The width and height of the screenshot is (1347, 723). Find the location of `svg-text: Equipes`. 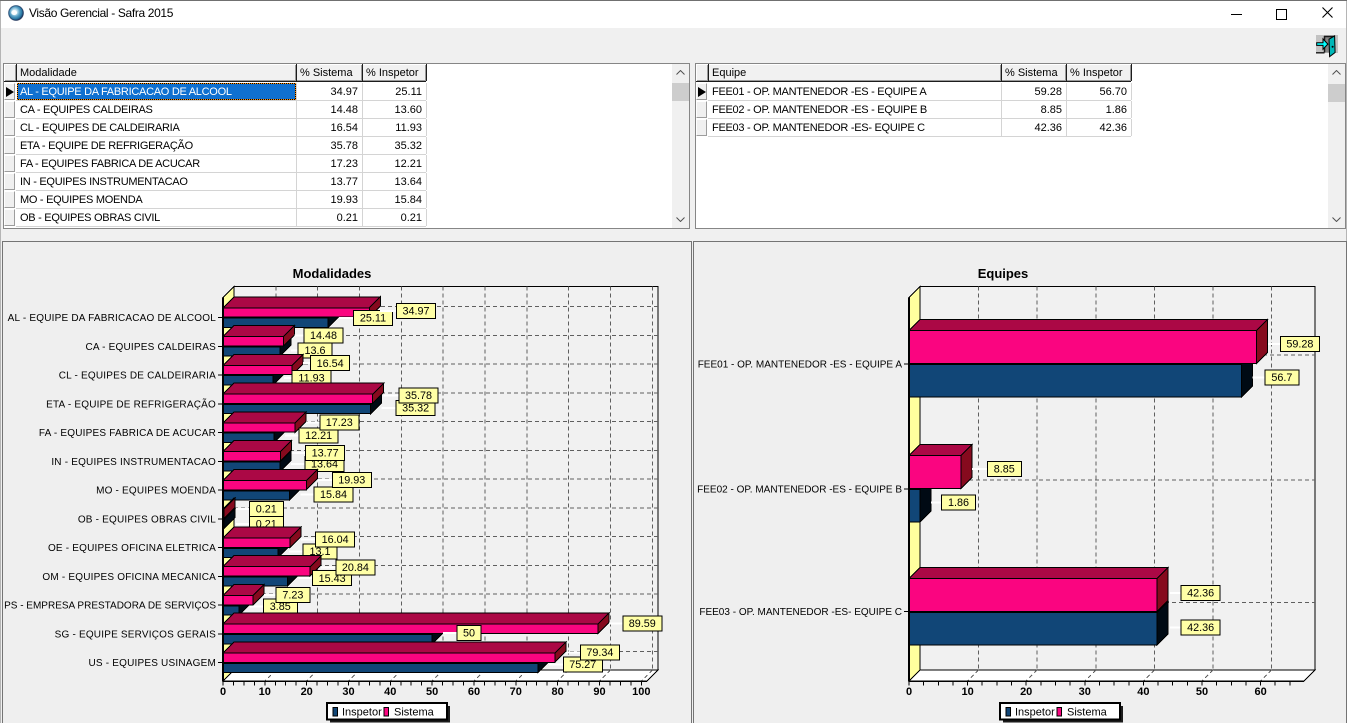

svg-text: Equipes is located at coordinates (1003, 273).